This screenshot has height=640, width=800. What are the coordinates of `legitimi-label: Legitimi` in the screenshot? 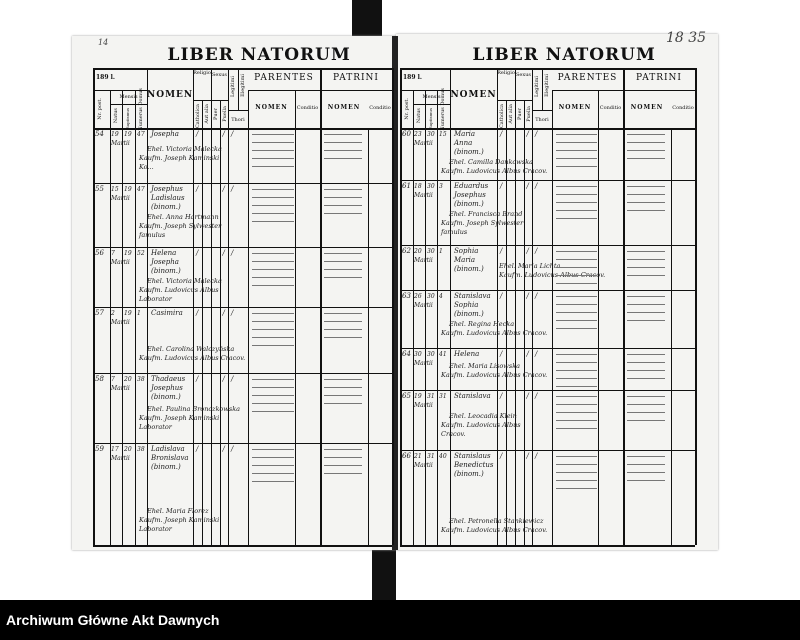 It's located at (537, 87).